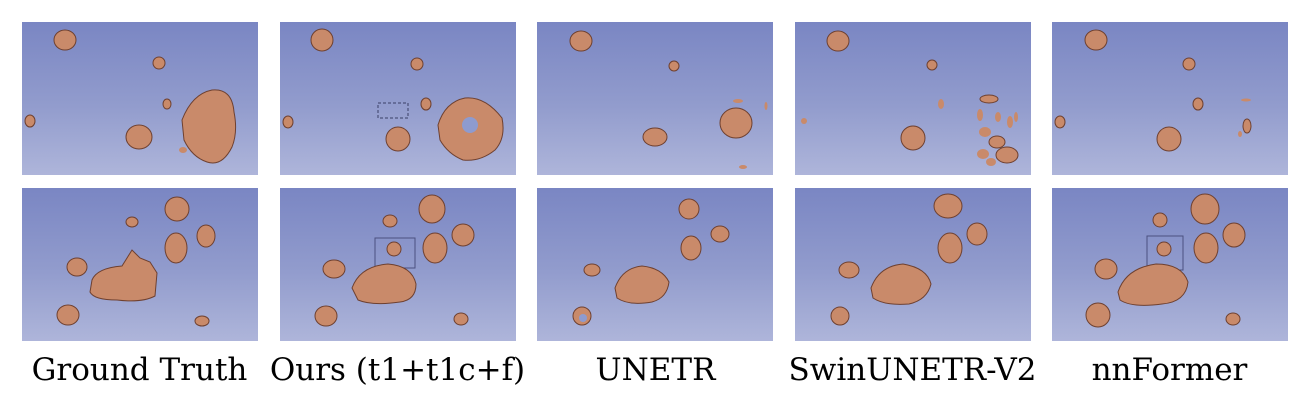 This screenshot has width=1305, height=402. Describe the element at coordinates (1153, 90) in the screenshot. I see `render-nnformer-row1` at that location.